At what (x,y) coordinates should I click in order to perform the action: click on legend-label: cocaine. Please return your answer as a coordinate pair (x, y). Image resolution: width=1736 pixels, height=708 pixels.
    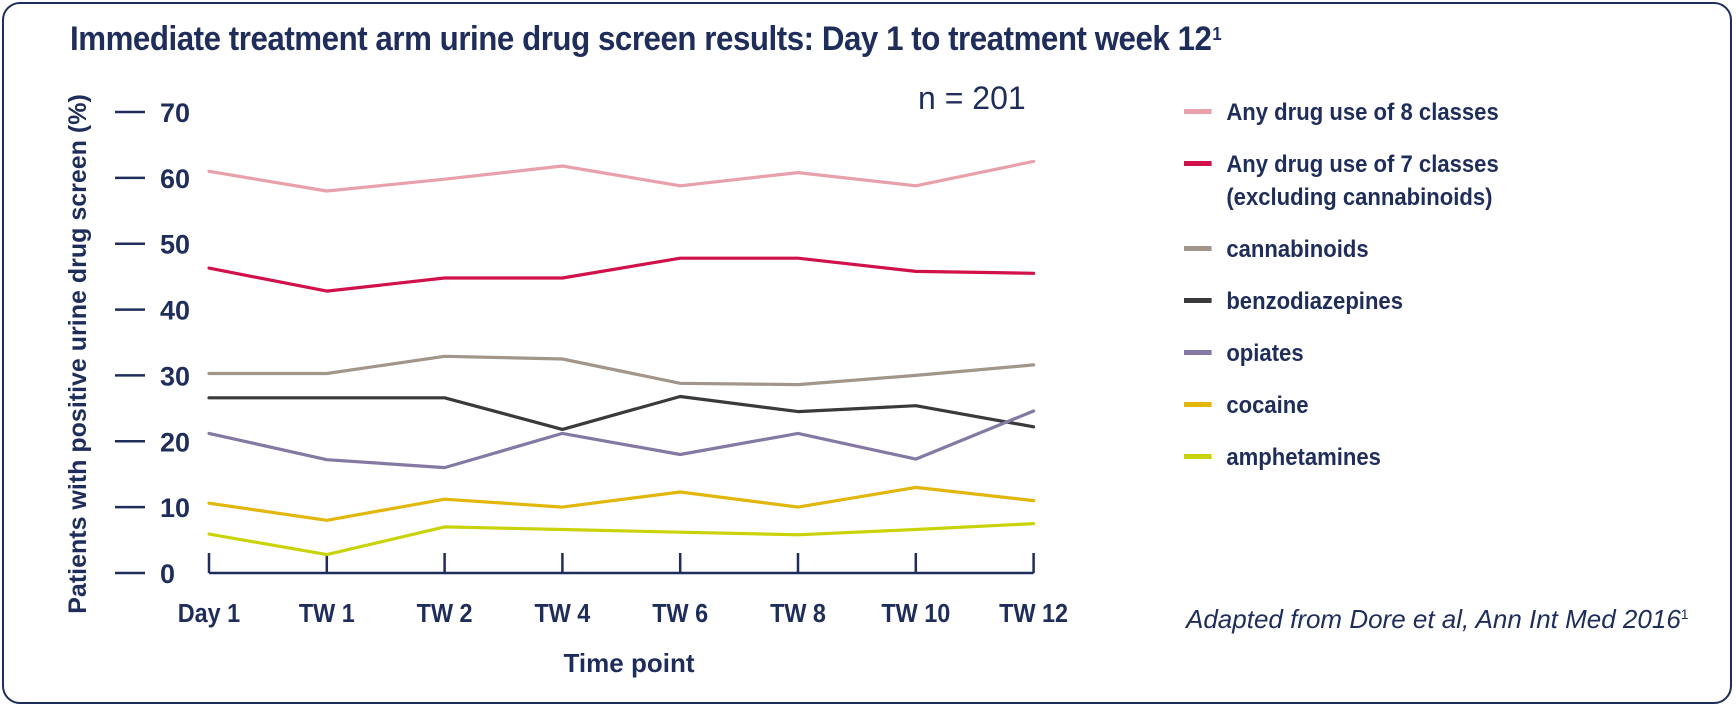
    Looking at the image, I should click on (1267, 405).